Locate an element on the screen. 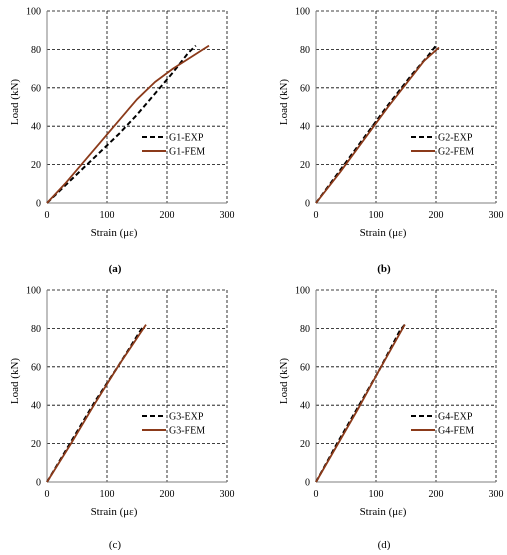 This screenshot has height=555, width=507. series-line-g2-exp is located at coordinates (376, 124).